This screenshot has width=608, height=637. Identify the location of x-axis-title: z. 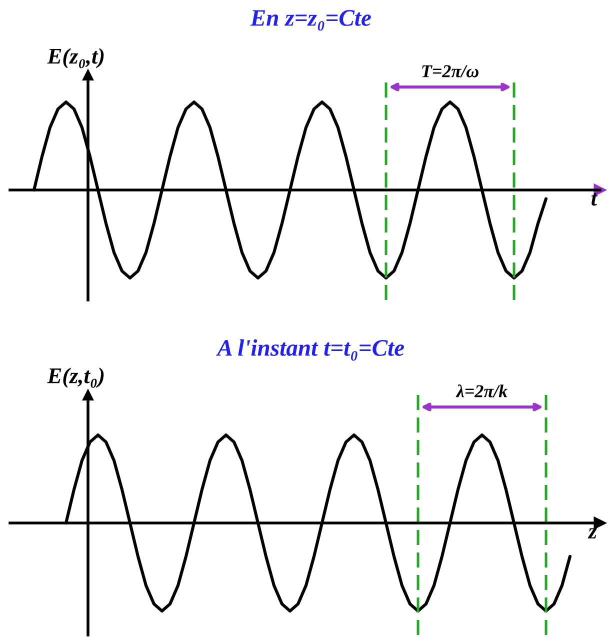
(592, 533).